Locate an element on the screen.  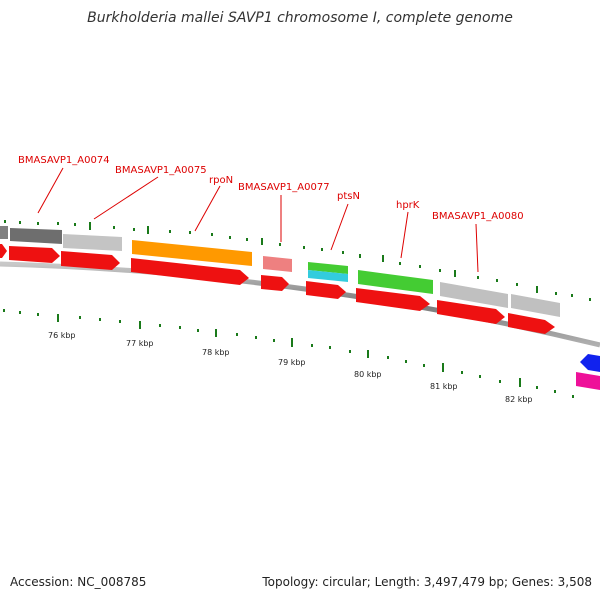
outer-tick-track is located at coordinates (297, 260).